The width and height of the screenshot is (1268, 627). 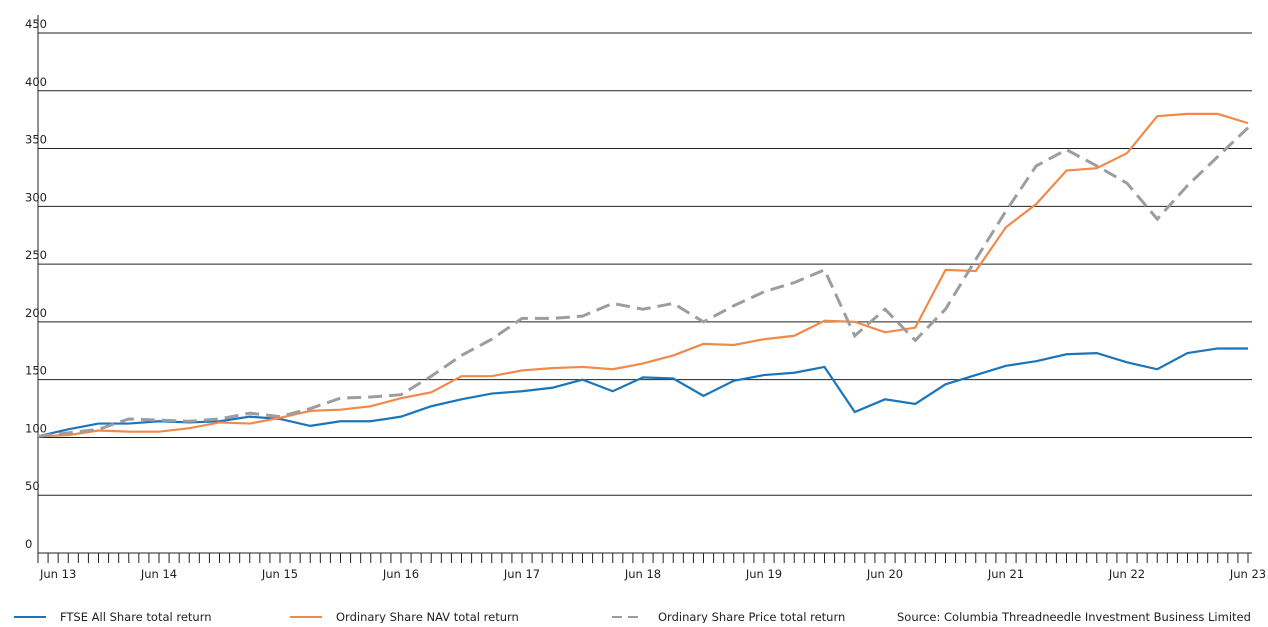 I want to click on y-tick-label: 250, so click(x=36, y=255).